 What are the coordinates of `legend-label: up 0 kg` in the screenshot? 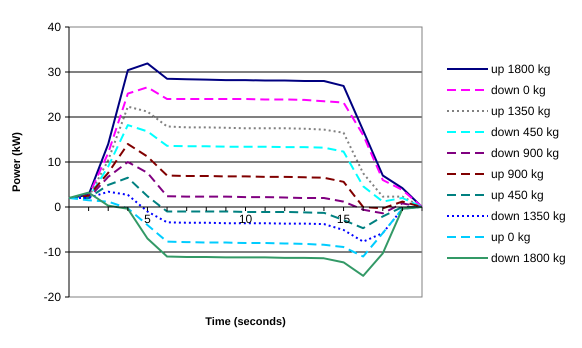 It's located at (510, 237).